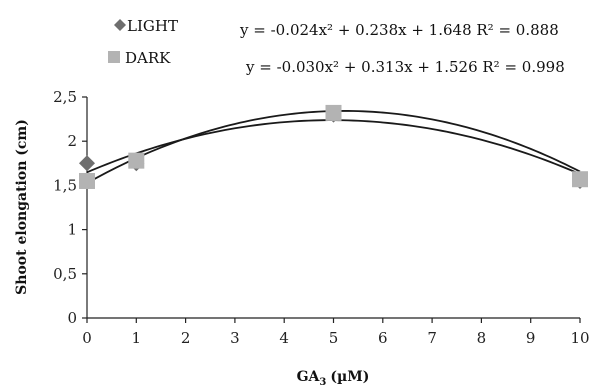 The image size is (610, 385). What do you see at coordinates (235, 338) in the screenshot?
I see `x-tick-label: 3` at bounding box center [235, 338].